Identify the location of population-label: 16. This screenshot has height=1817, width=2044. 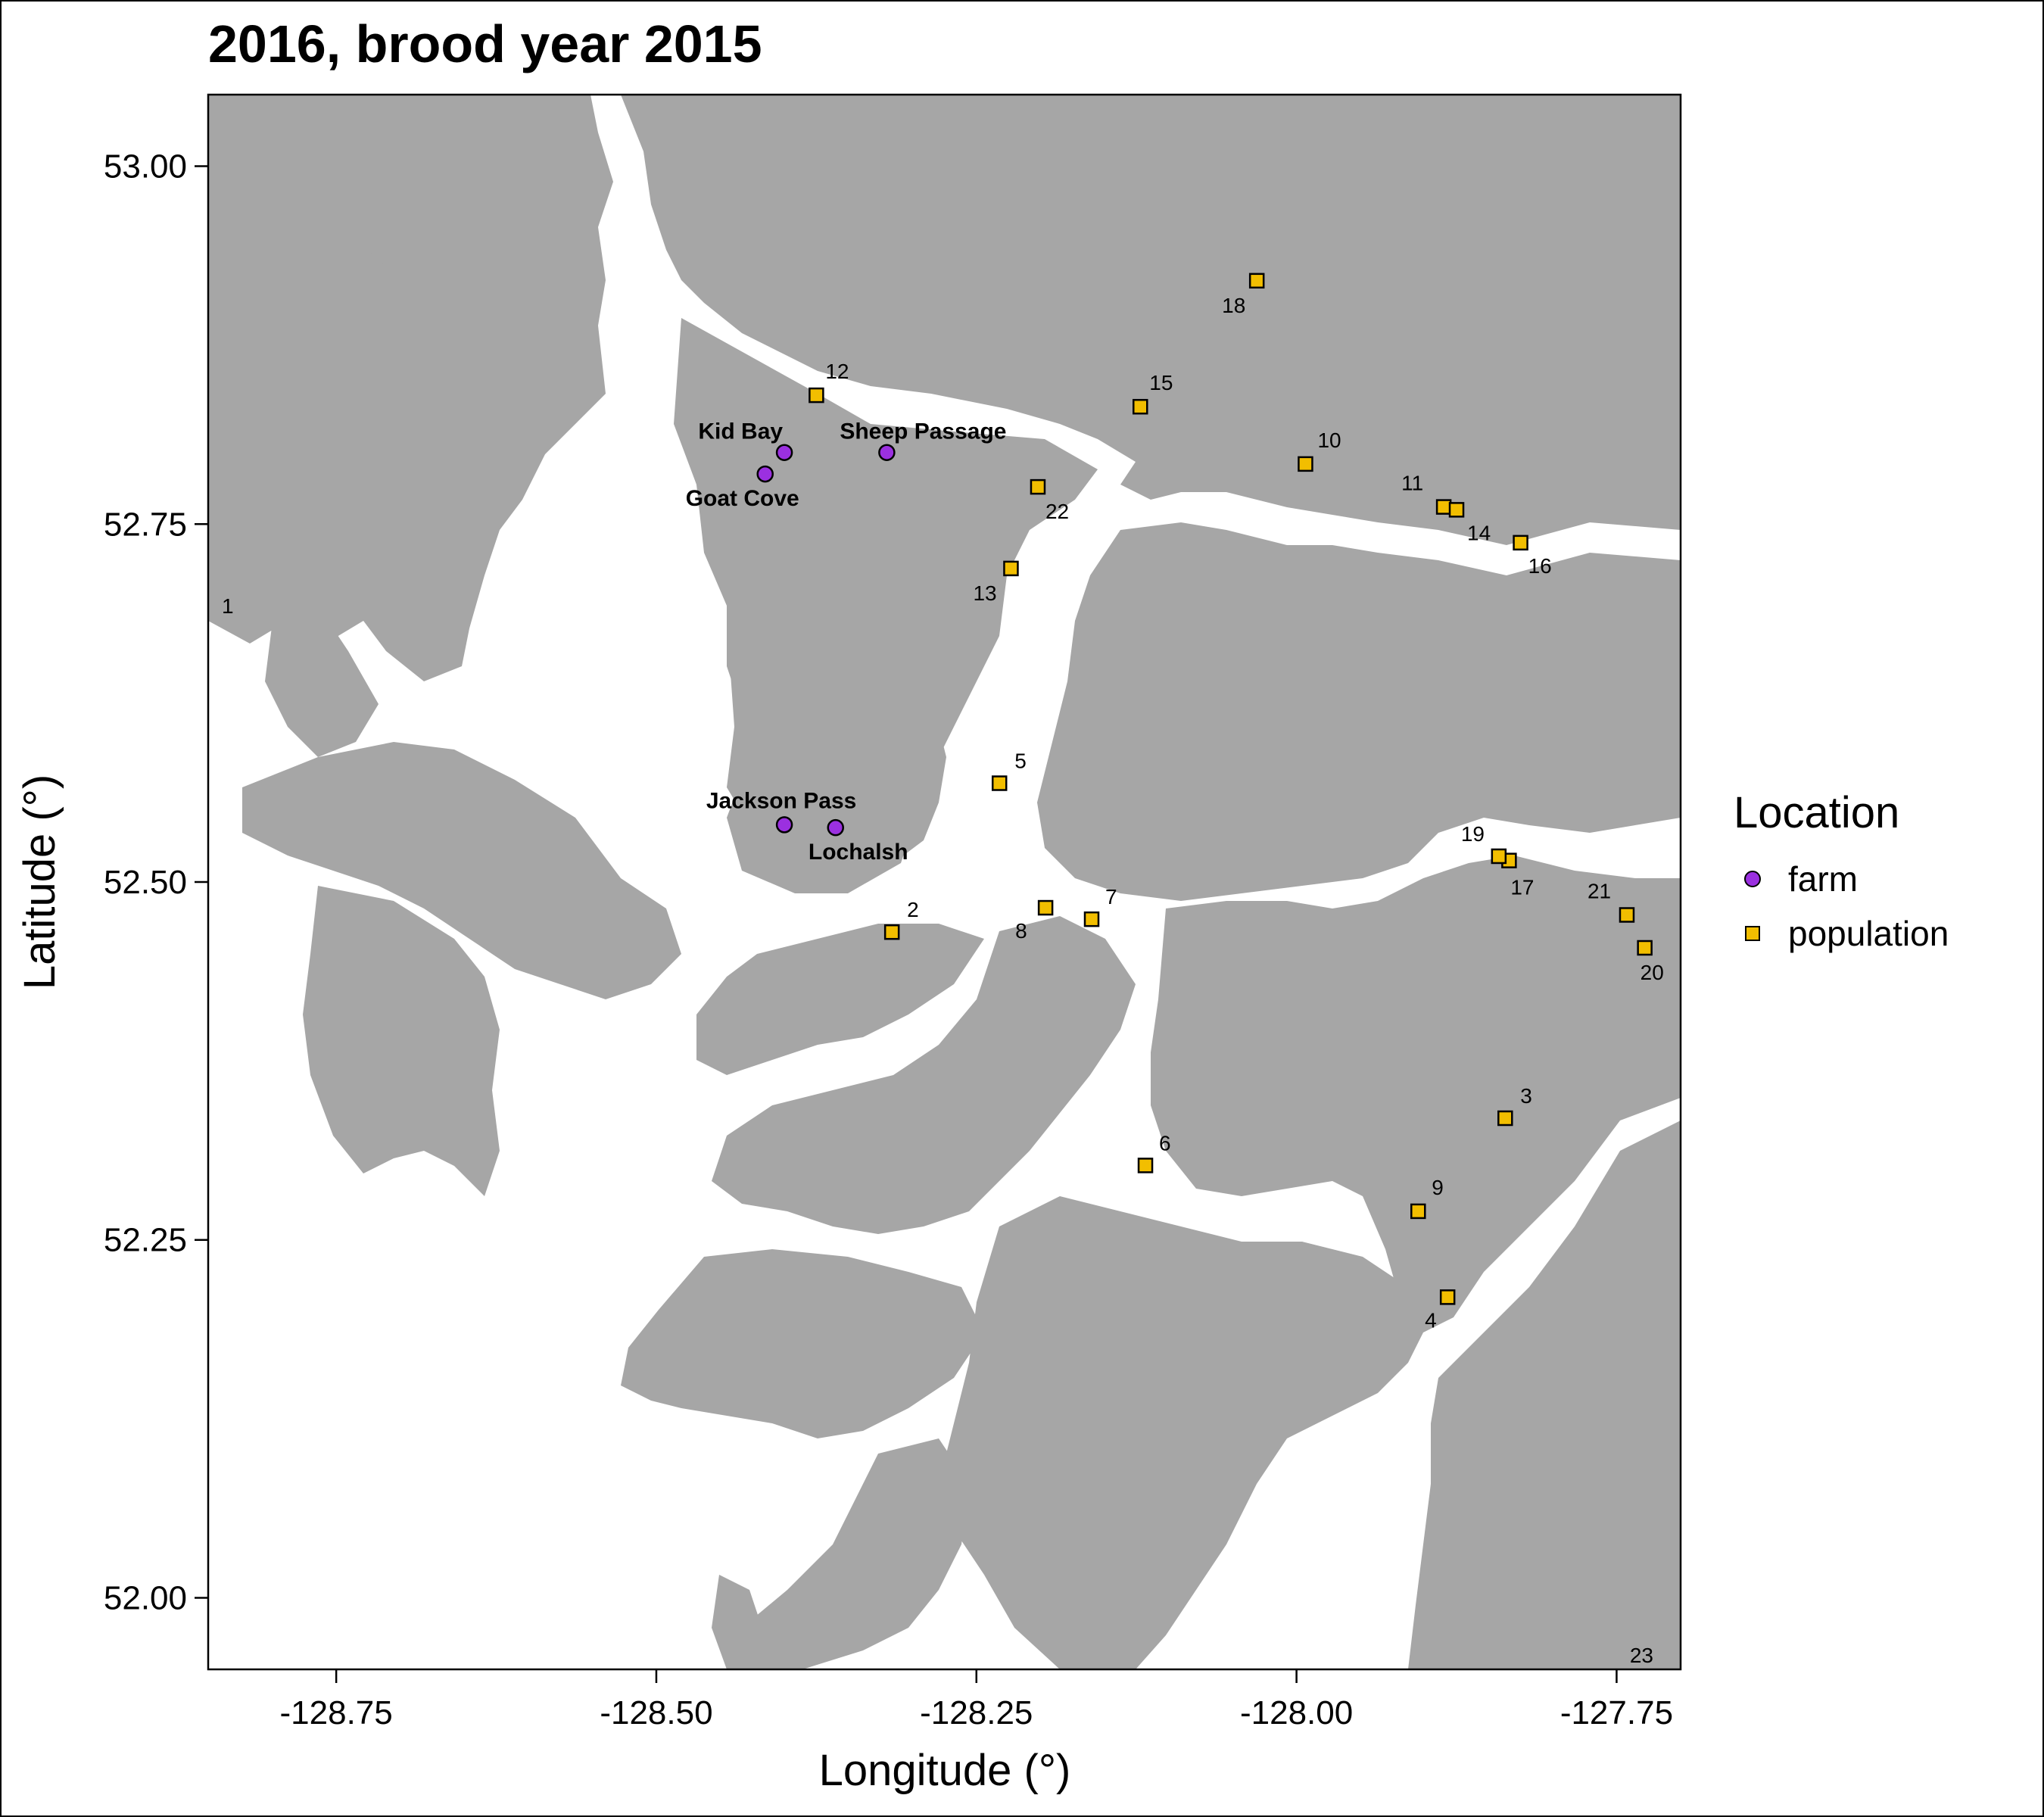
(1540, 566).